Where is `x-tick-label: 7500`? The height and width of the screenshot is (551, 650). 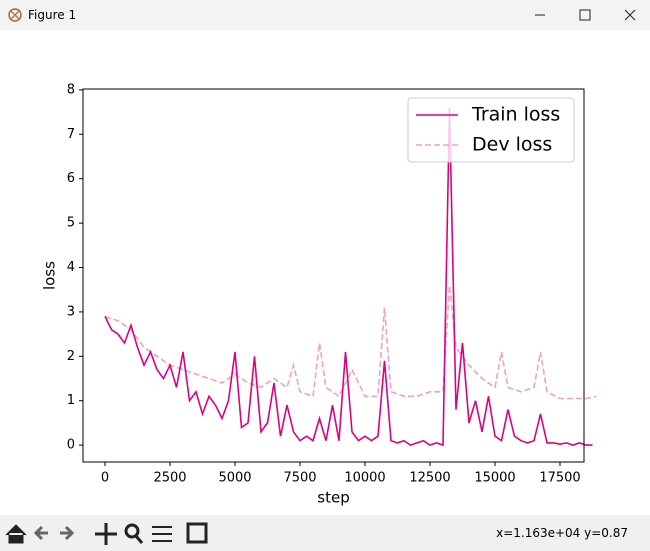 x-tick-label: 7500 is located at coordinates (299, 478).